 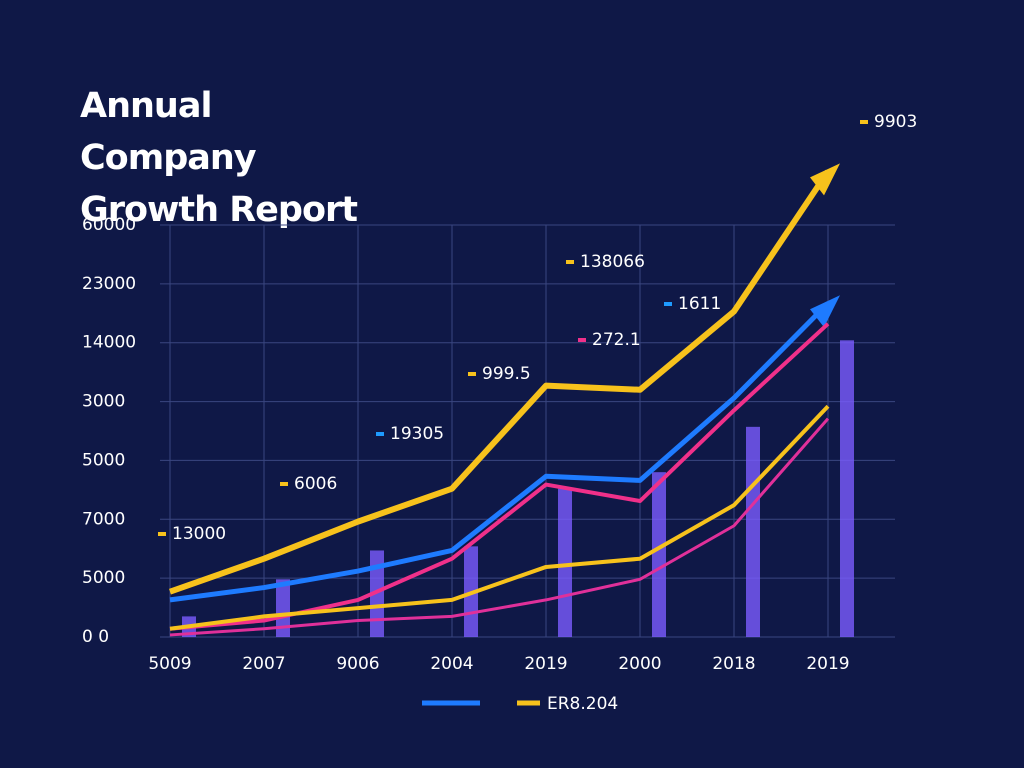 What do you see at coordinates (582, 704) in the screenshot?
I see `legend-label: ER8.204` at bounding box center [582, 704].